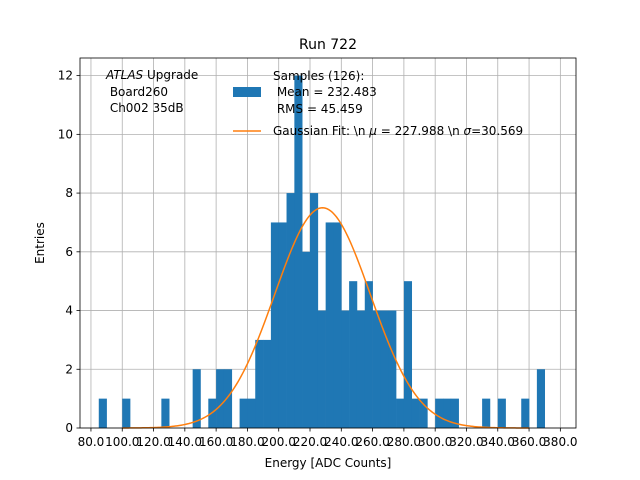 The height and width of the screenshot is (480, 640). Describe the element at coordinates (529, 442) in the screenshot. I see `x-tick-label: 360.0` at that location.